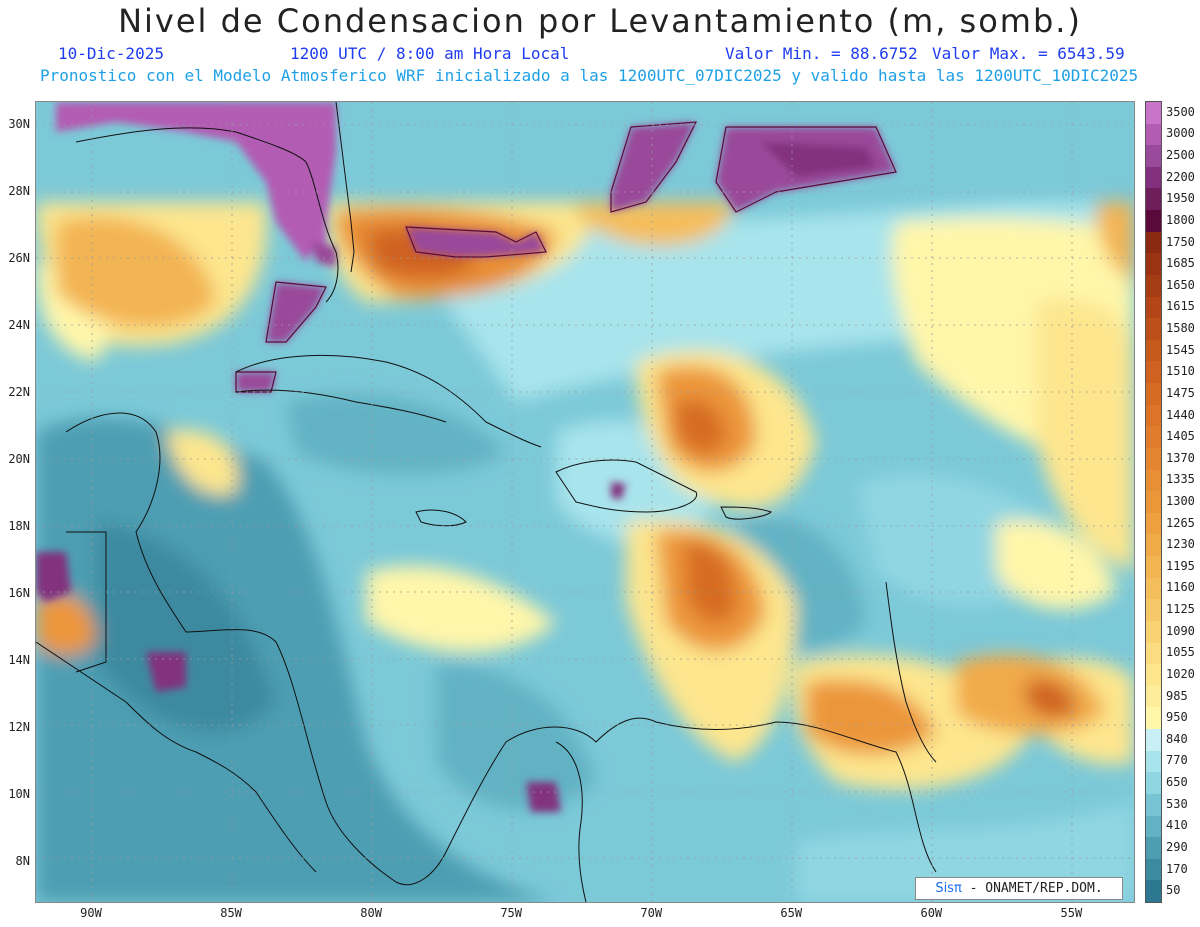 This screenshot has width=1200, height=927. I want to click on lat-label: 14N, so click(19, 659).